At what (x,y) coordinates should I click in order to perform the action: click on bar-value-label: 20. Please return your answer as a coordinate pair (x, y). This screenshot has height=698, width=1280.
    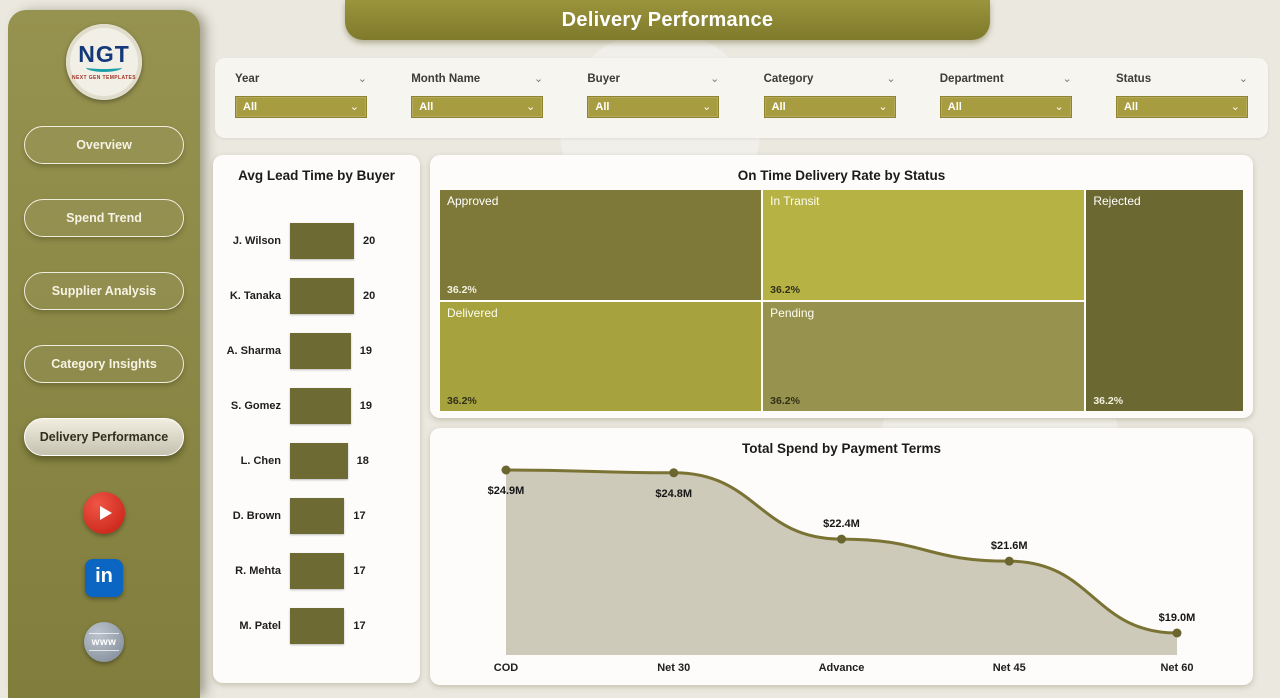
    Looking at the image, I should click on (369, 240).